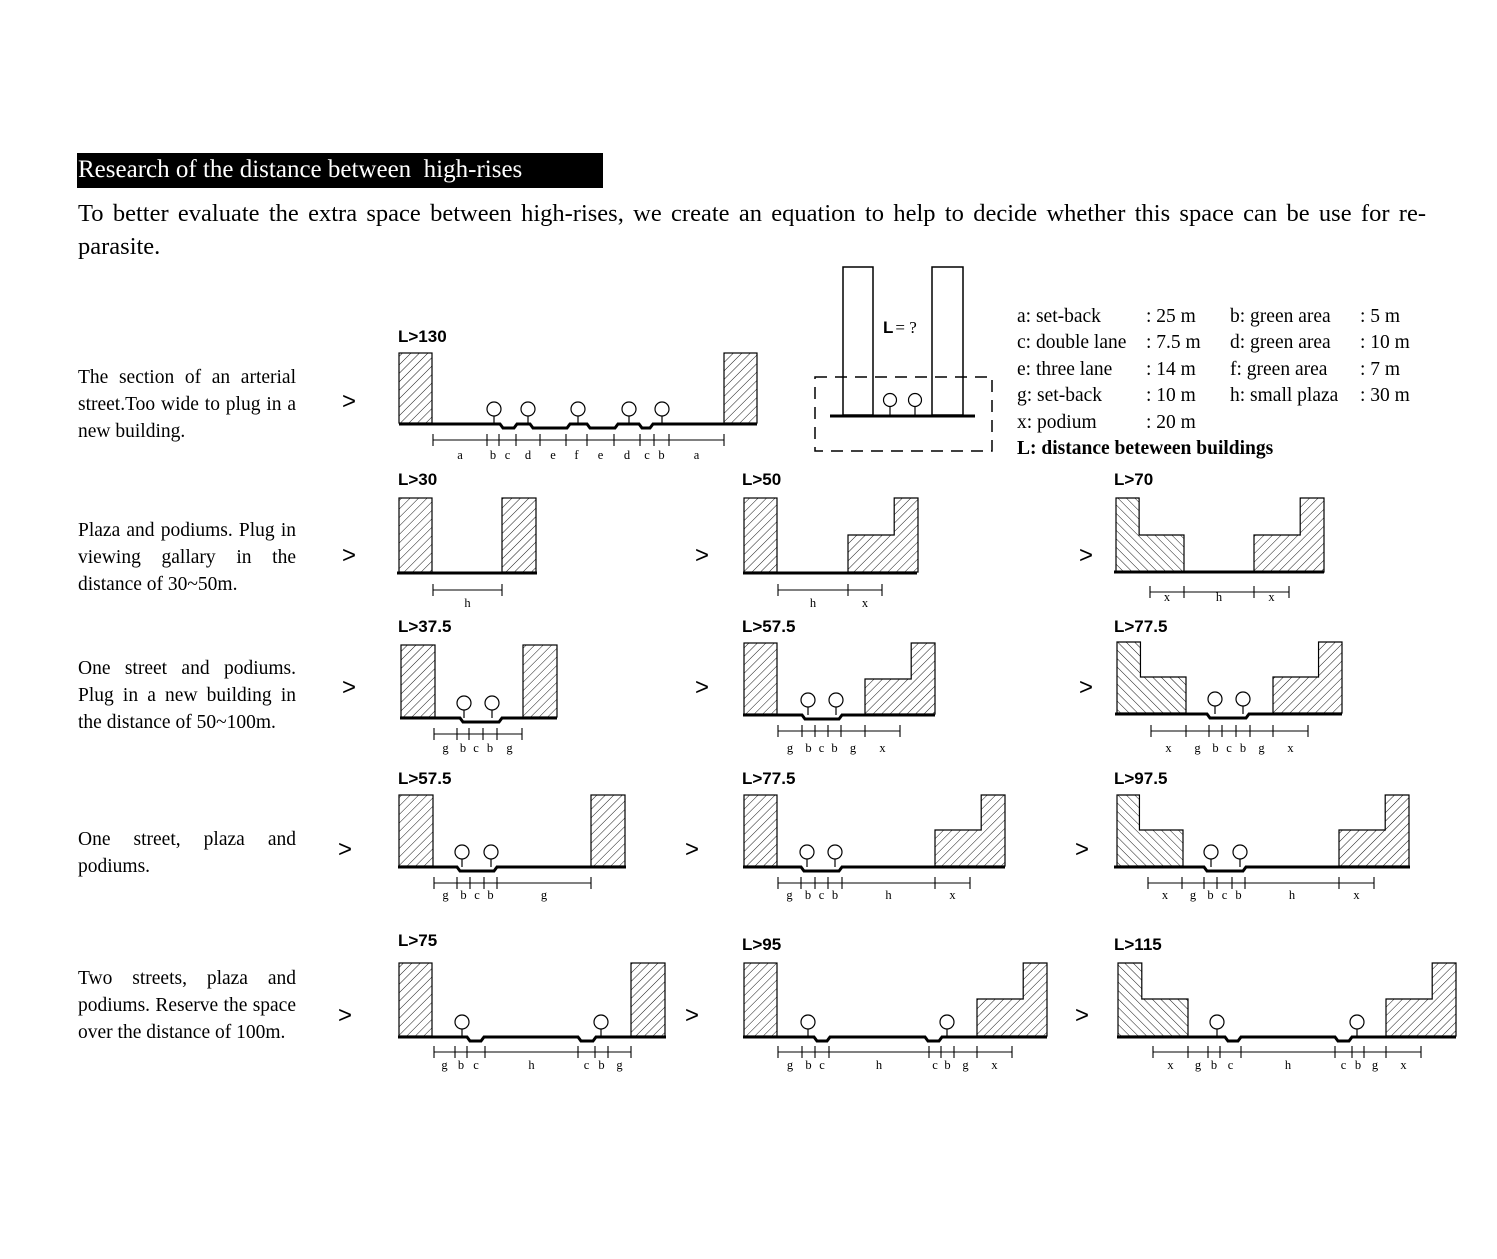 This screenshot has height=1259, width=1497. I want to click on distance-threshold: L>30, so click(417, 479).